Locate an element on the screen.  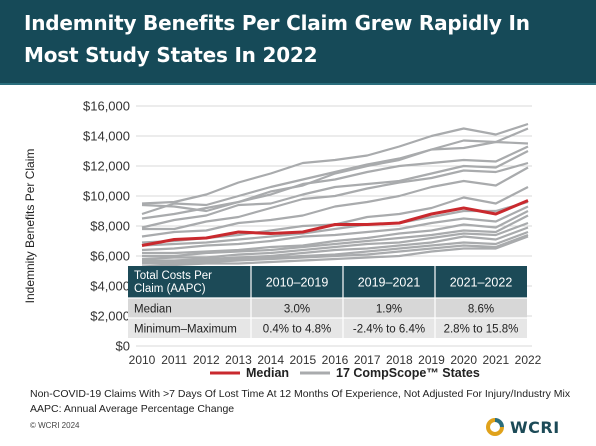
table-header-cell: 2010–2019 is located at coordinates (297, 283).